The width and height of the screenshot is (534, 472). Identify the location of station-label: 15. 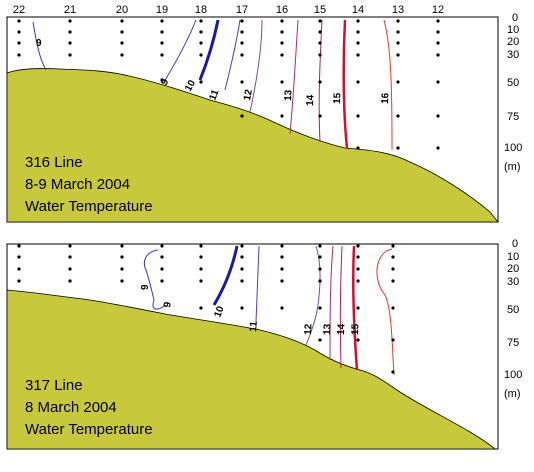
(320, 10).